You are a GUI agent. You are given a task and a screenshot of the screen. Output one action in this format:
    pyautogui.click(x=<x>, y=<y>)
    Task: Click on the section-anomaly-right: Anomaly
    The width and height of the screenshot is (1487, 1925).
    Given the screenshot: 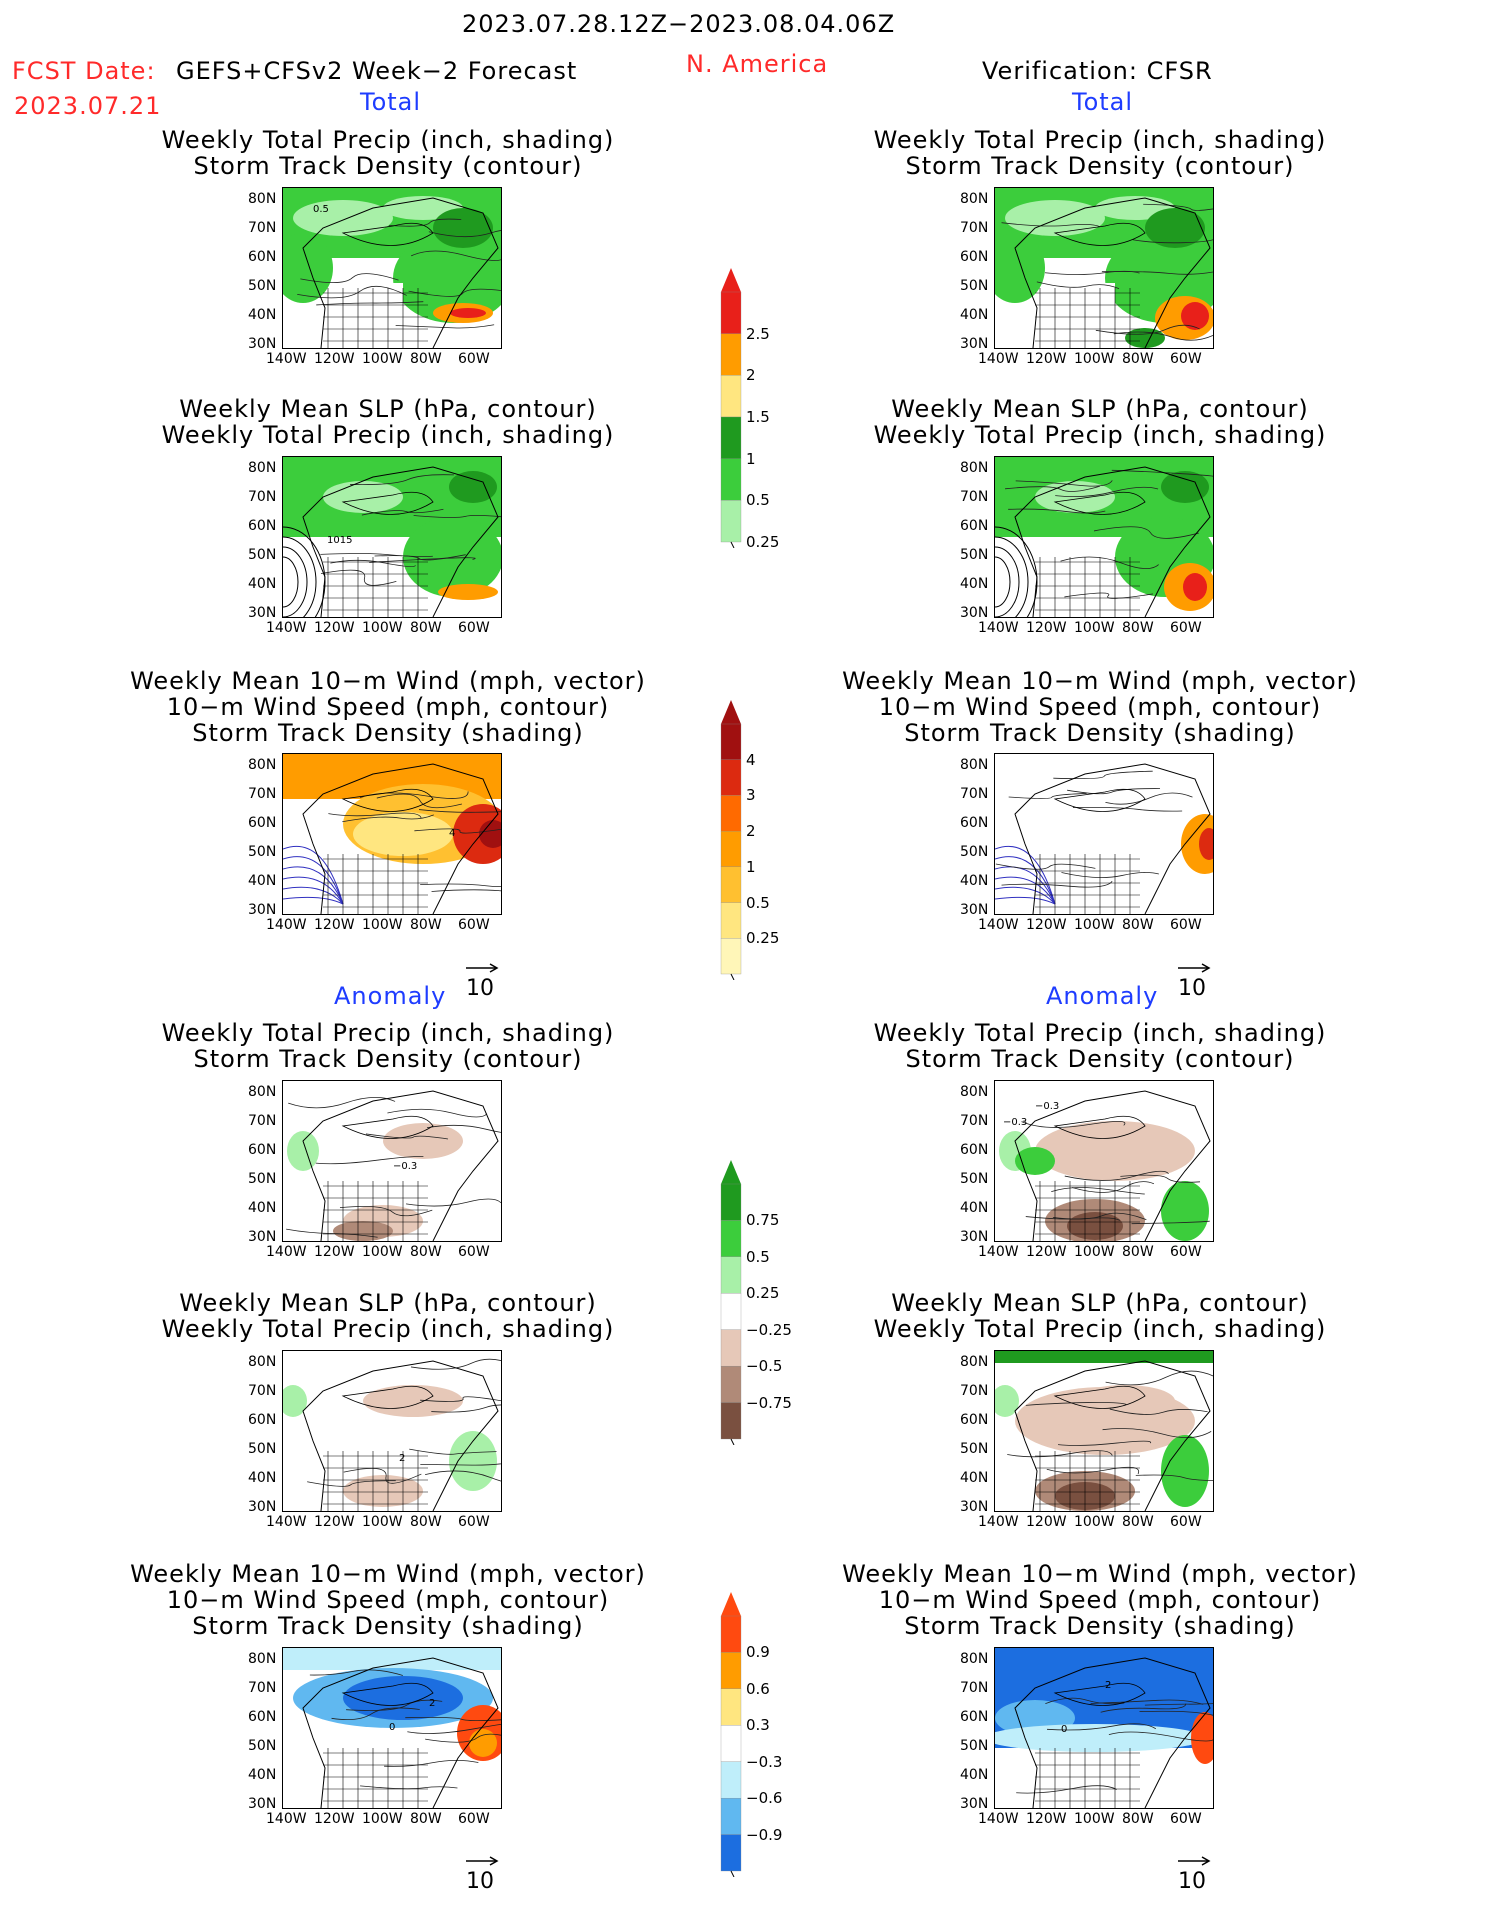 What is the action you would take?
    pyautogui.click(x=1102, y=996)
    